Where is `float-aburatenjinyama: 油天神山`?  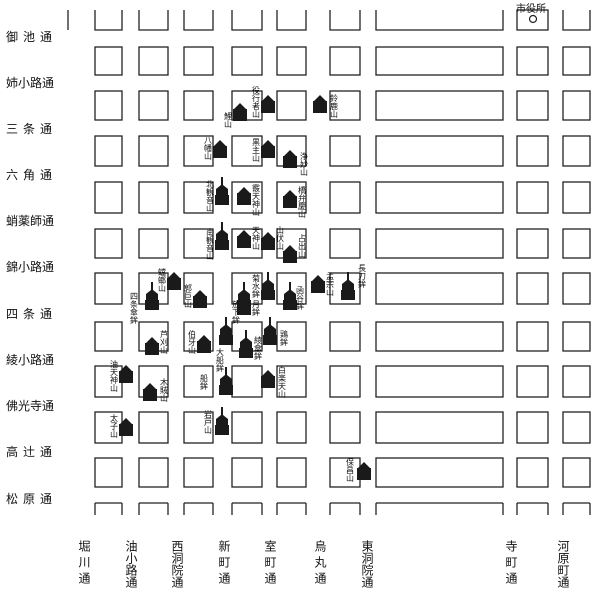
float-aburatenjinyama: 油天神山 is located at coordinates (122, 376).